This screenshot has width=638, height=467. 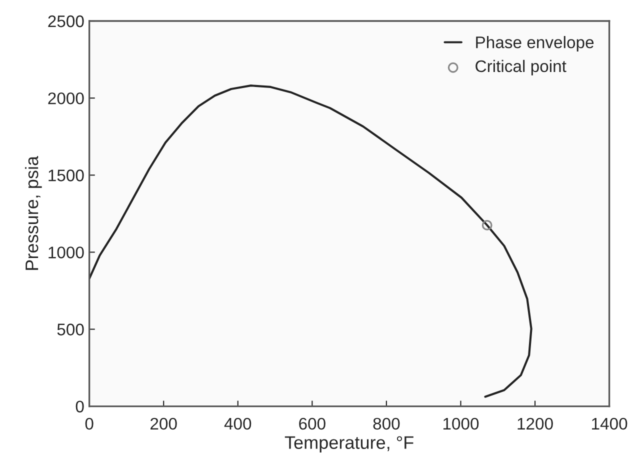 What do you see at coordinates (163, 424) in the screenshot?
I see `x-tick-label: 200` at bounding box center [163, 424].